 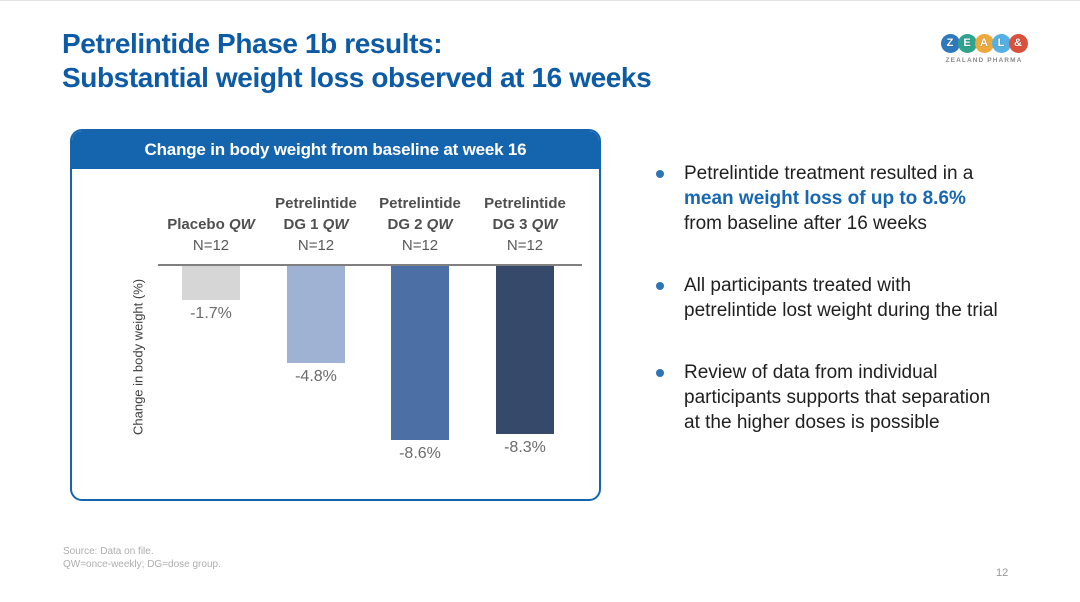 What do you see at coordinates (138, 357) in the screenshot?
I see `y-axis-label: Change in body weight (%)` at bounding box center [138, 357].